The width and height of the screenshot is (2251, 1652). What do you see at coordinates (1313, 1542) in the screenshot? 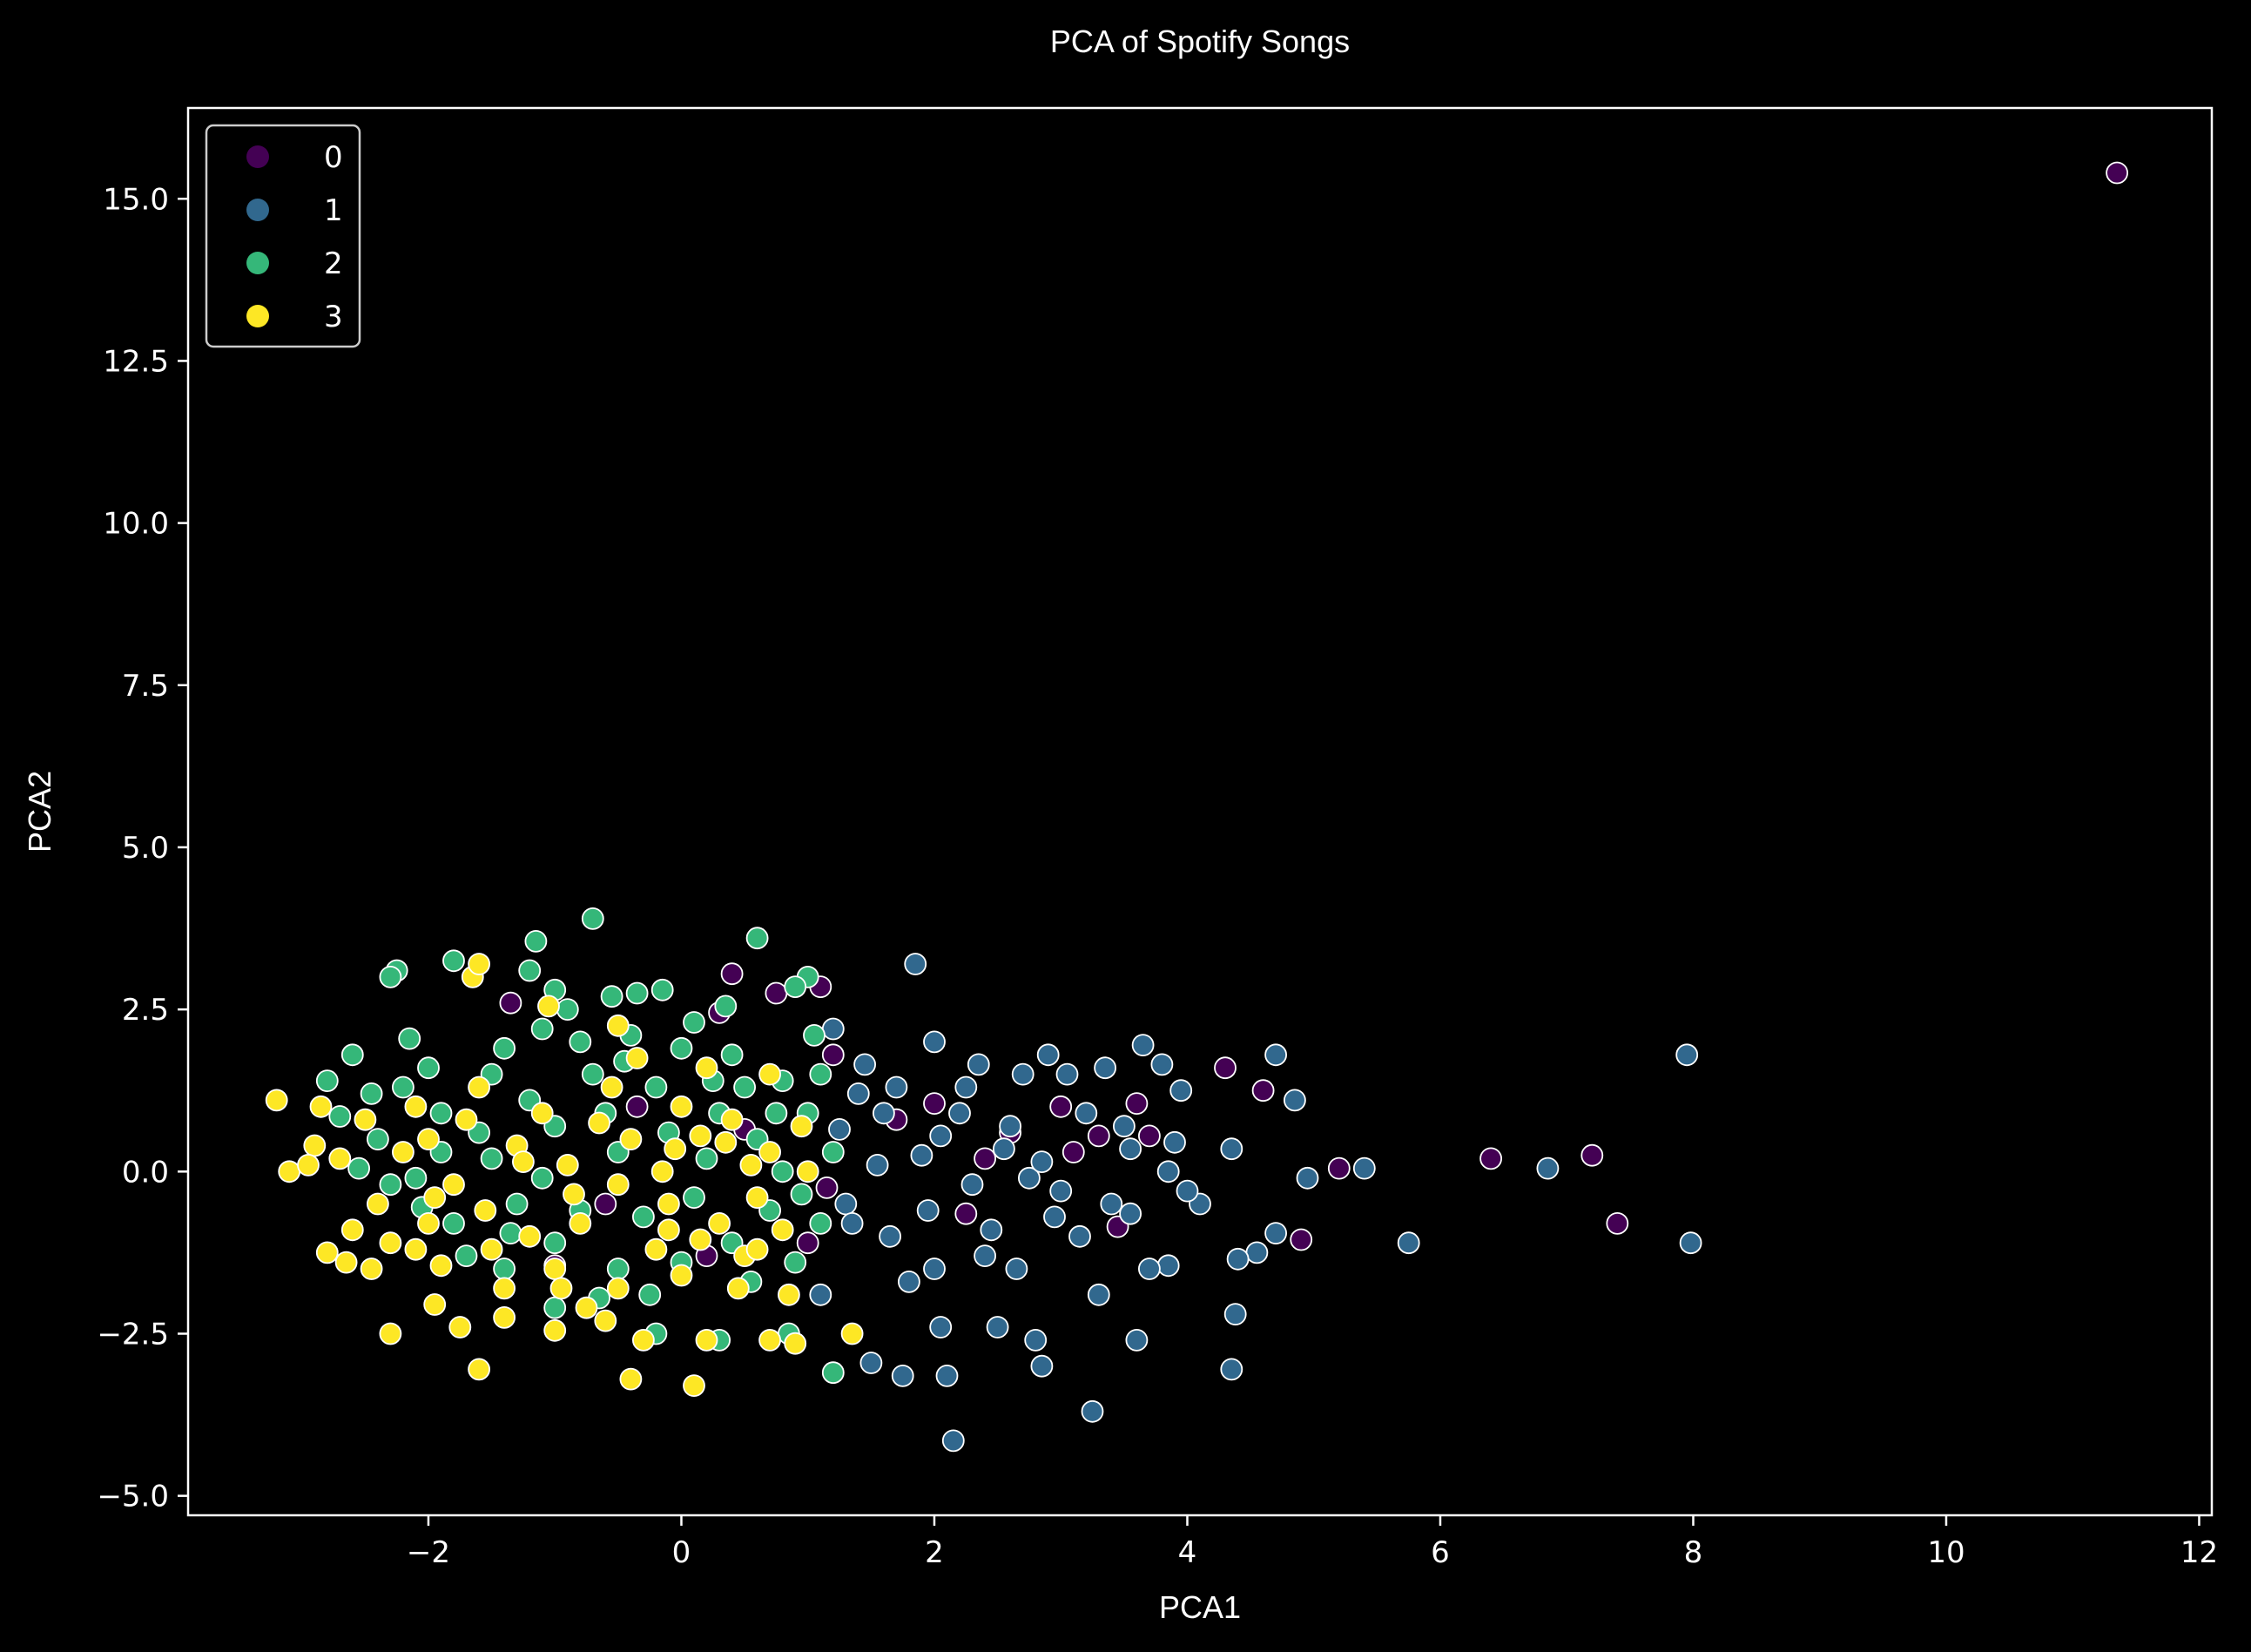
I see `x-axis: −2 0 2 4 6 8 10 12` at bounding box center [1313, 1542].